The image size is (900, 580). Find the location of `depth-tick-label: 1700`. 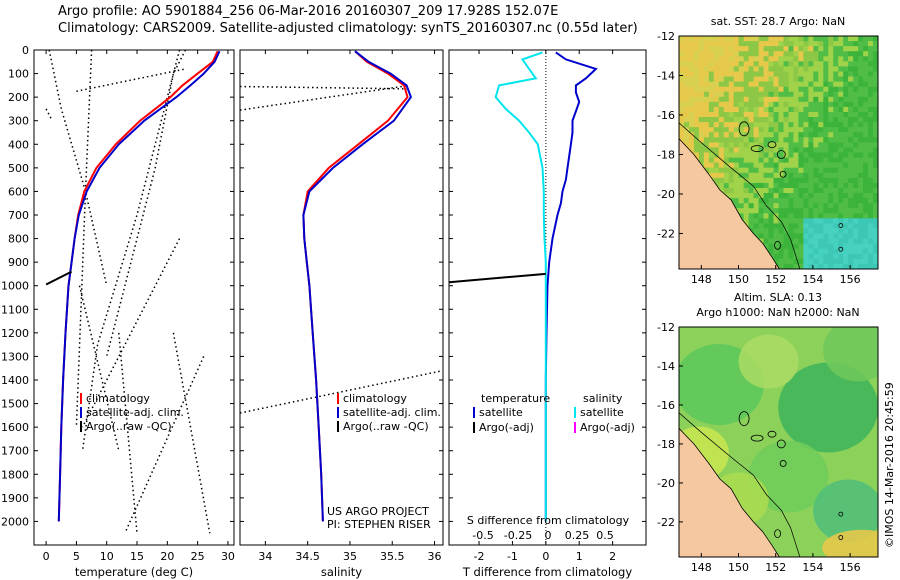

depth-tick-label: 1700 is located at coordinates (15, 451).